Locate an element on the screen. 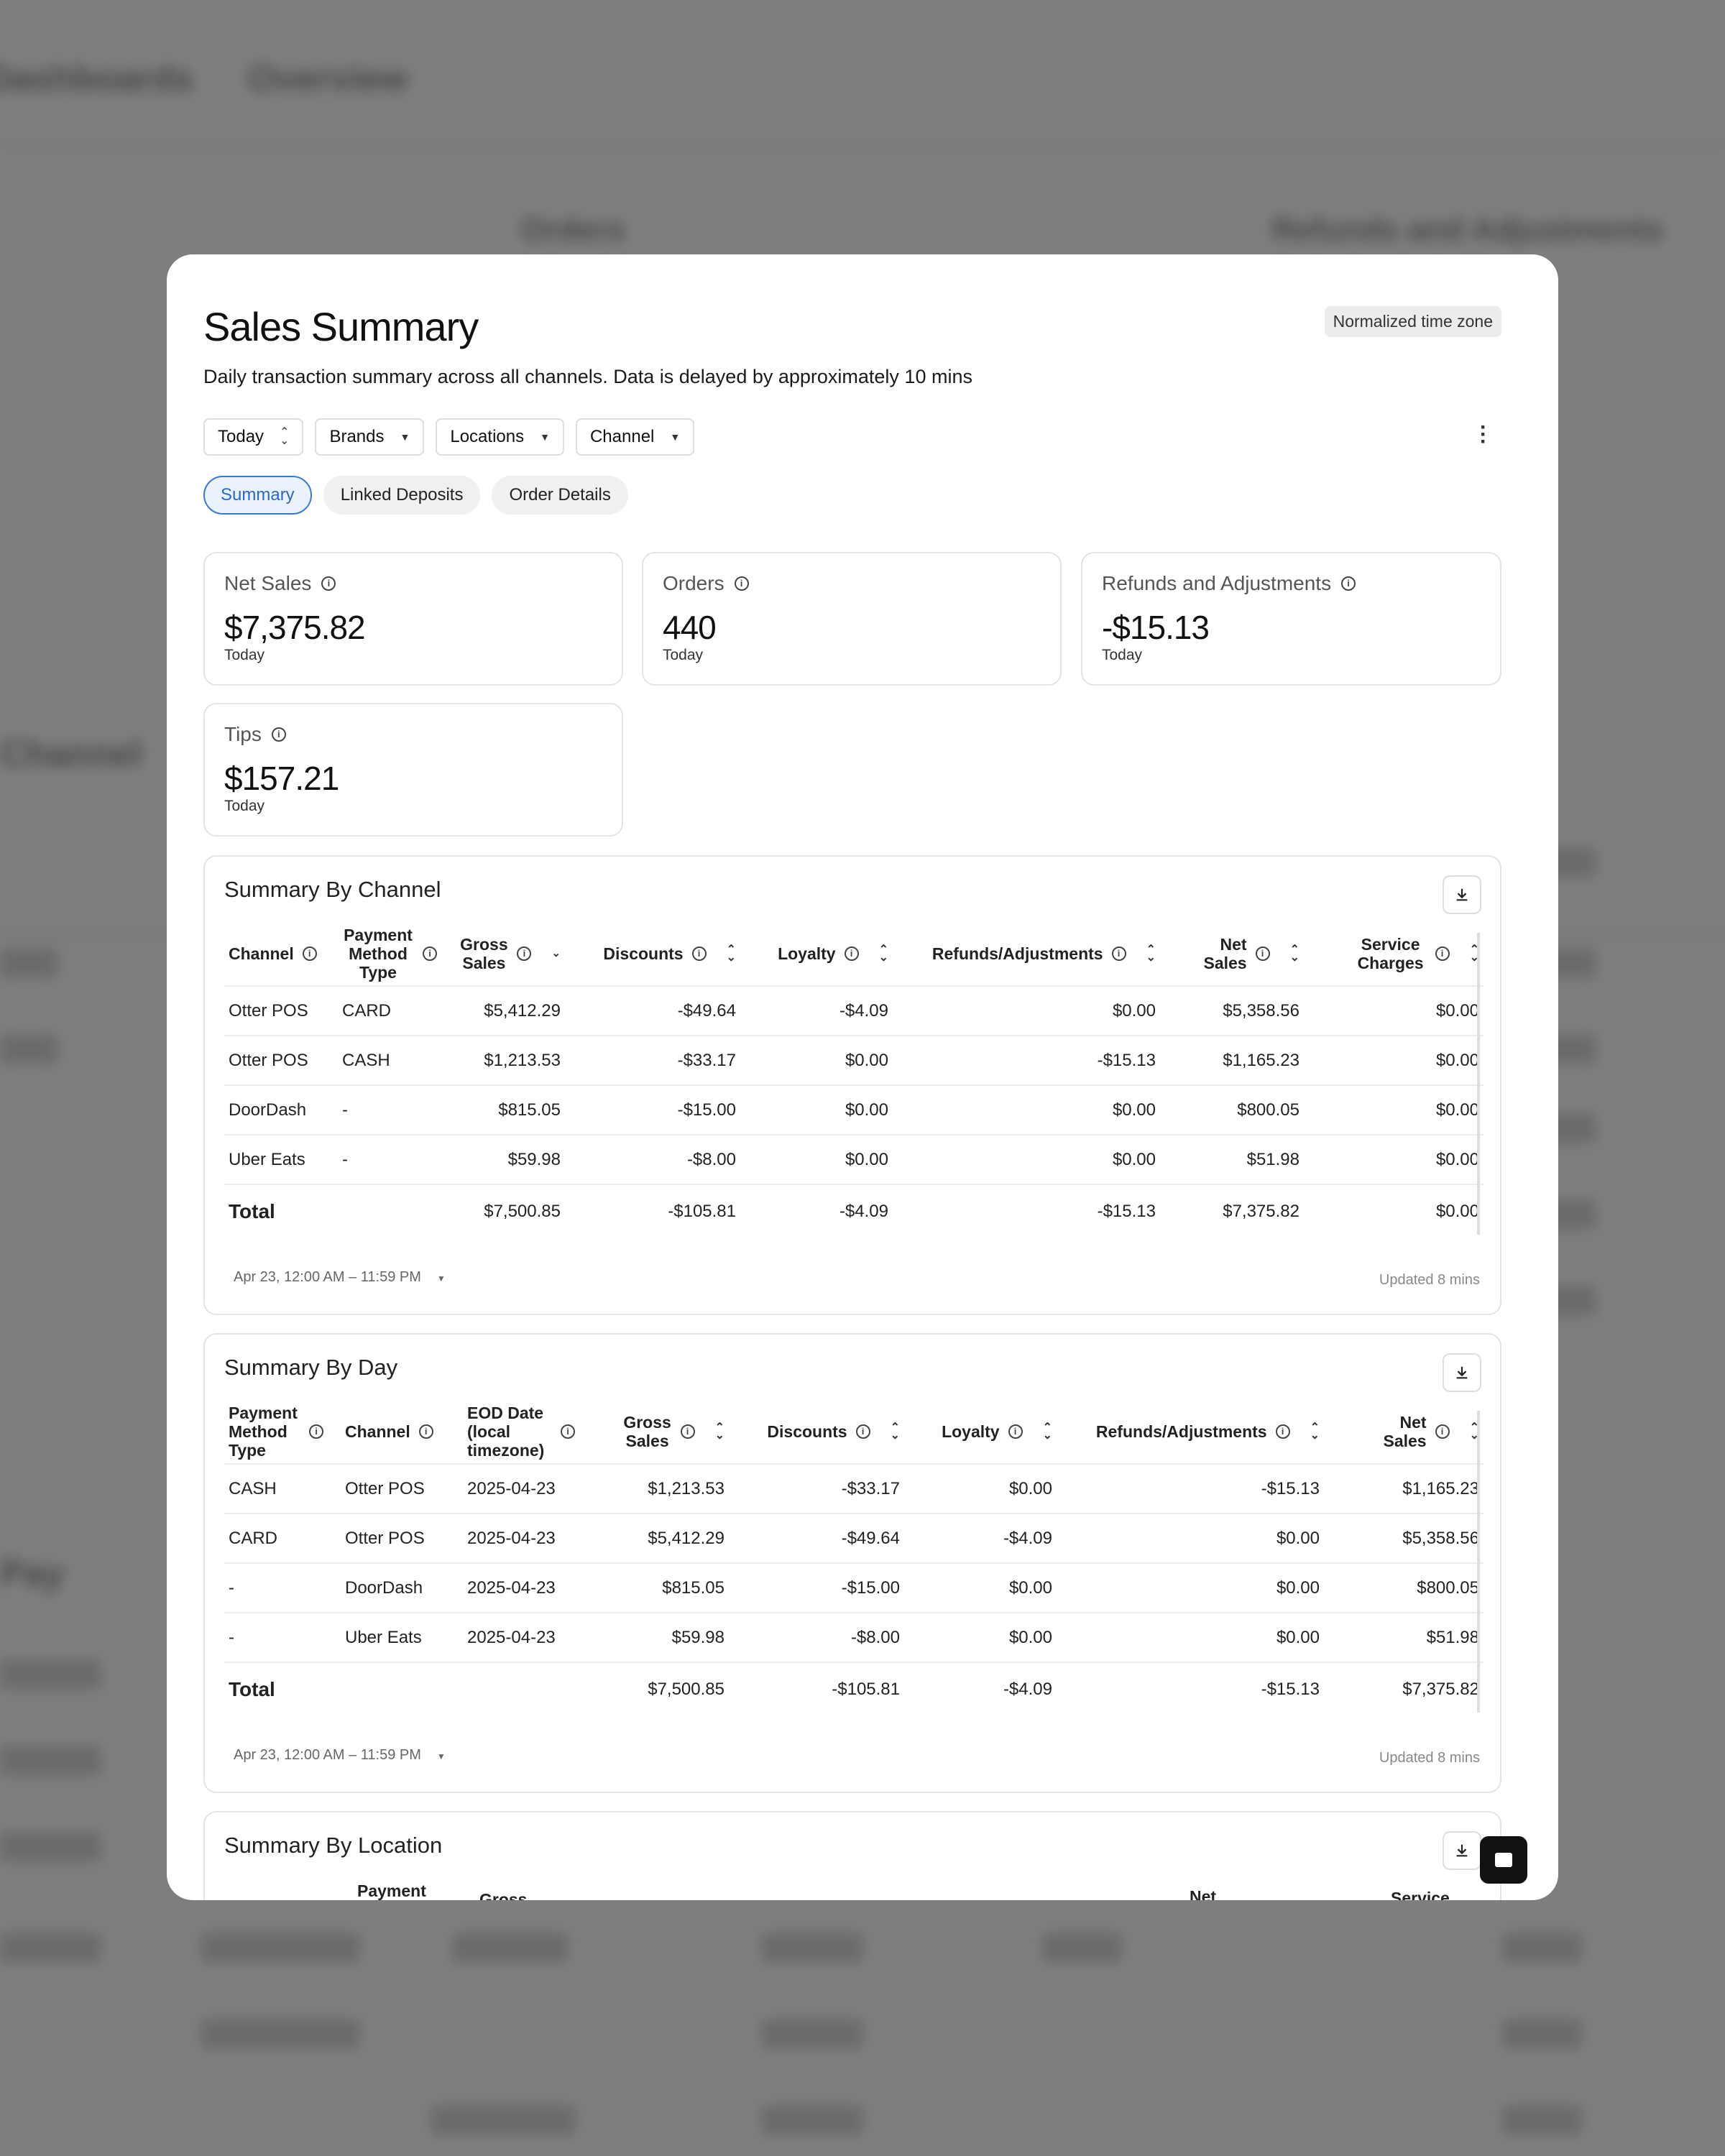  kpi-value: -$15.13 is located at coordinates (1156, 627).